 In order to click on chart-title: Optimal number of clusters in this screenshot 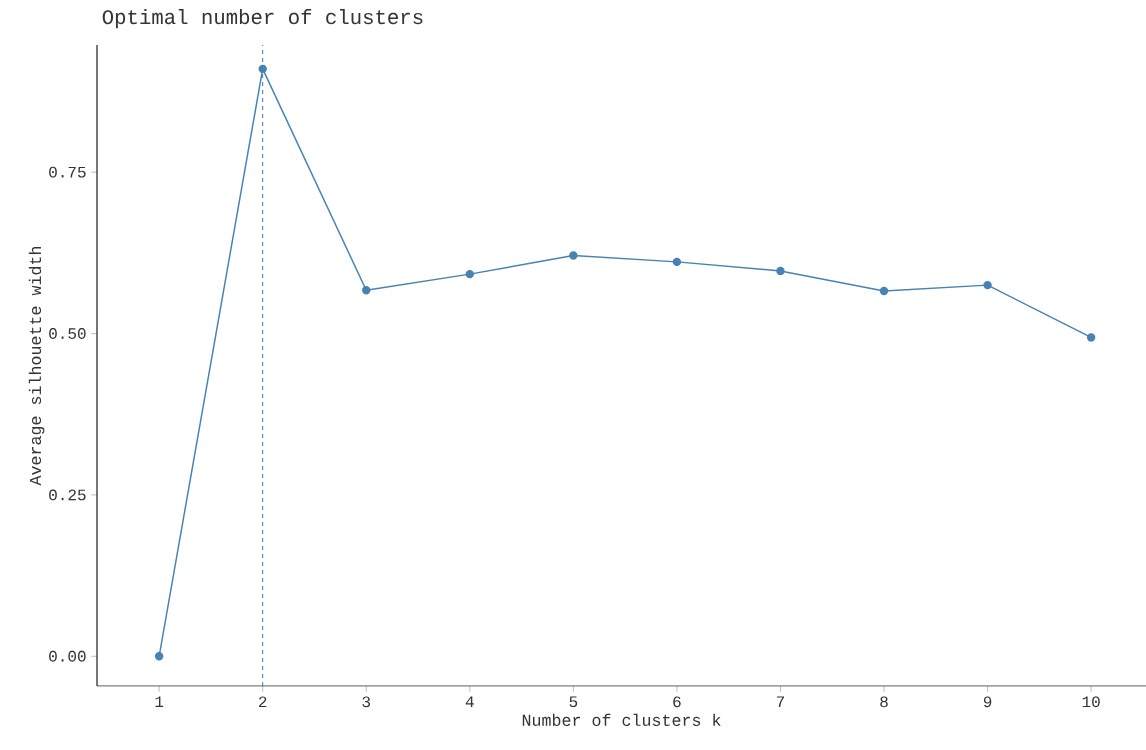, I will do `click(262, 19)`.